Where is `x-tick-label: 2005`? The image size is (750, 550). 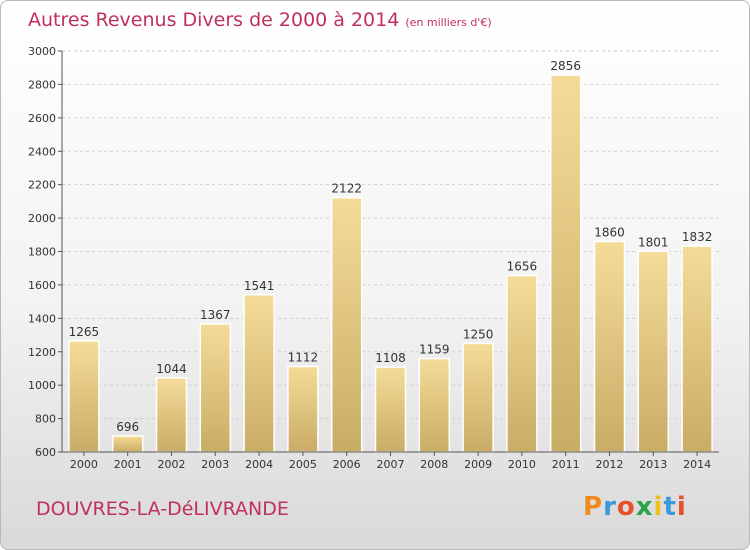 x-tick-label: 2005 is located at coordinates (303, 464).